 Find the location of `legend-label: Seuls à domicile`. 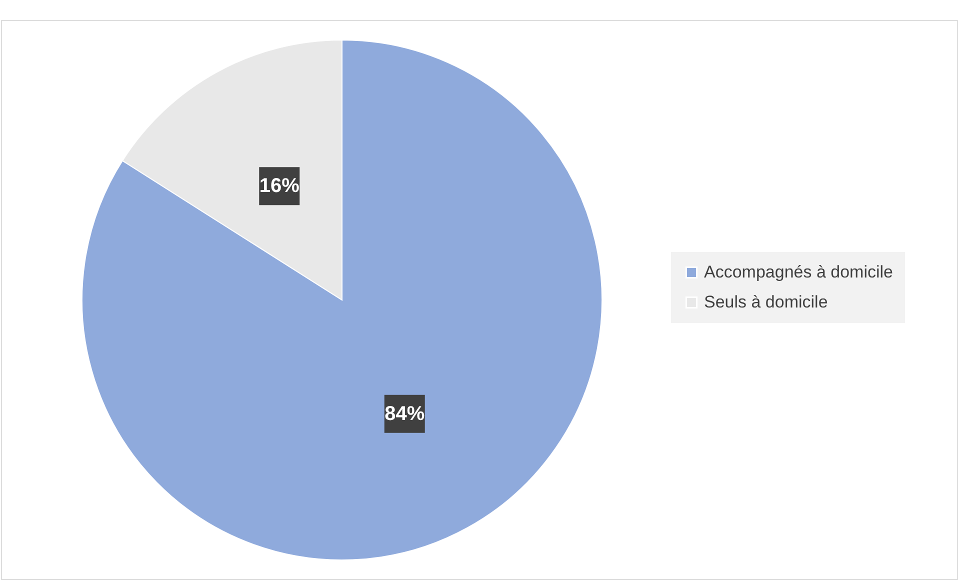

legend-label: Seuls à domicile is located at coordinates (766, 302).